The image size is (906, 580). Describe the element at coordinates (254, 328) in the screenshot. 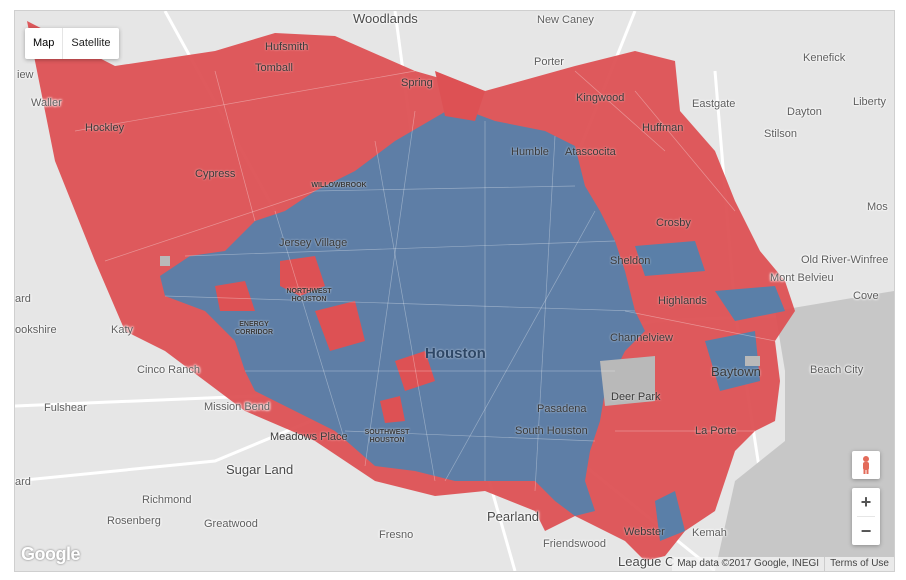

I see `label-energy-corridor: ENERGY CORRIDOR` at that location.